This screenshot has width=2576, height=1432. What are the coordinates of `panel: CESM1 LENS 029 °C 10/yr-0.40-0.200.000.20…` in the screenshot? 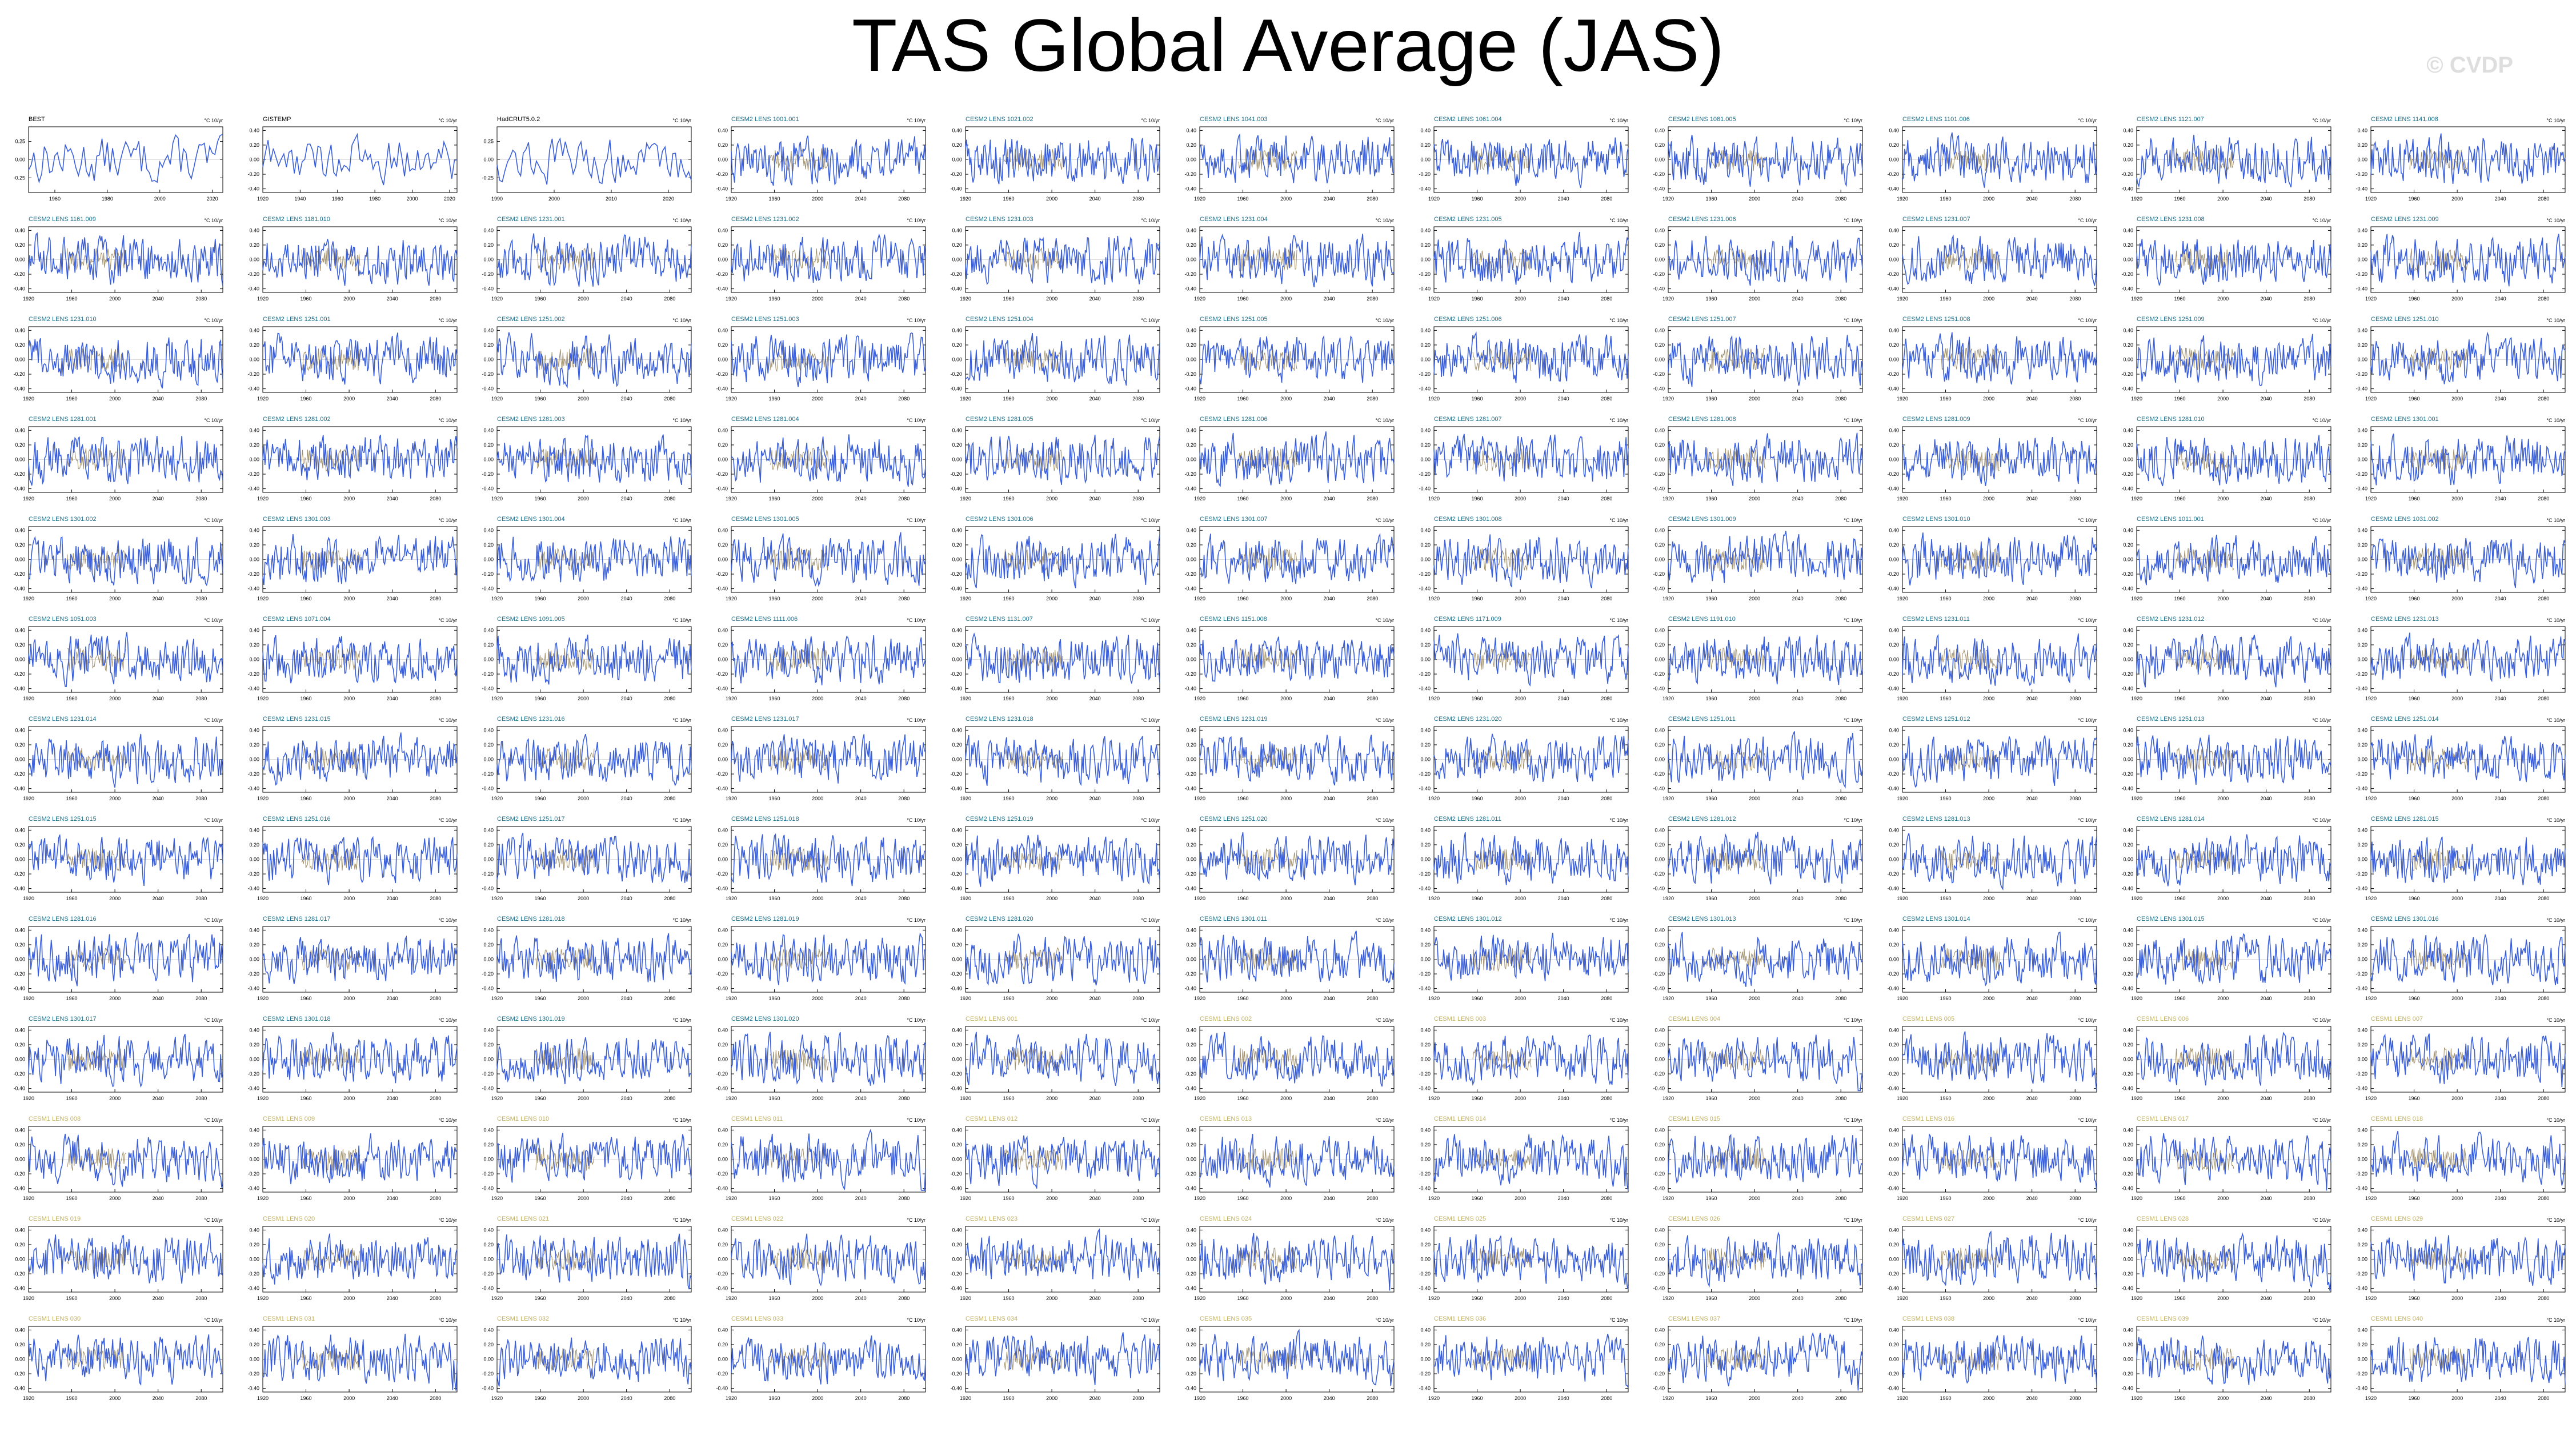 It's located at (2460, 1258).